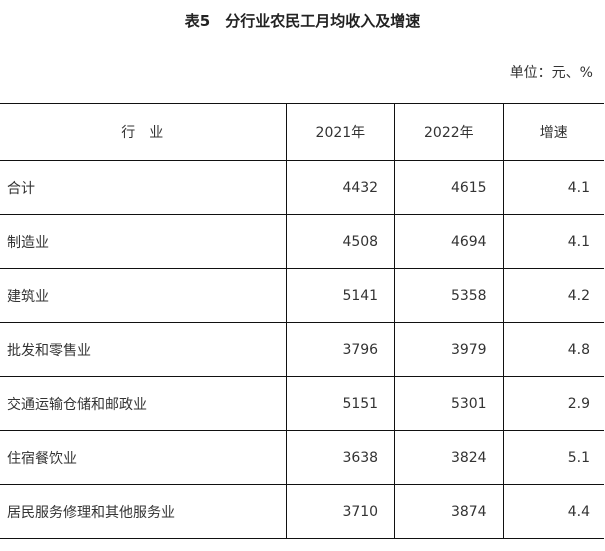 The image size is (605, 551). I want to click on value-2022-cell: 5301, so click(449, 403).